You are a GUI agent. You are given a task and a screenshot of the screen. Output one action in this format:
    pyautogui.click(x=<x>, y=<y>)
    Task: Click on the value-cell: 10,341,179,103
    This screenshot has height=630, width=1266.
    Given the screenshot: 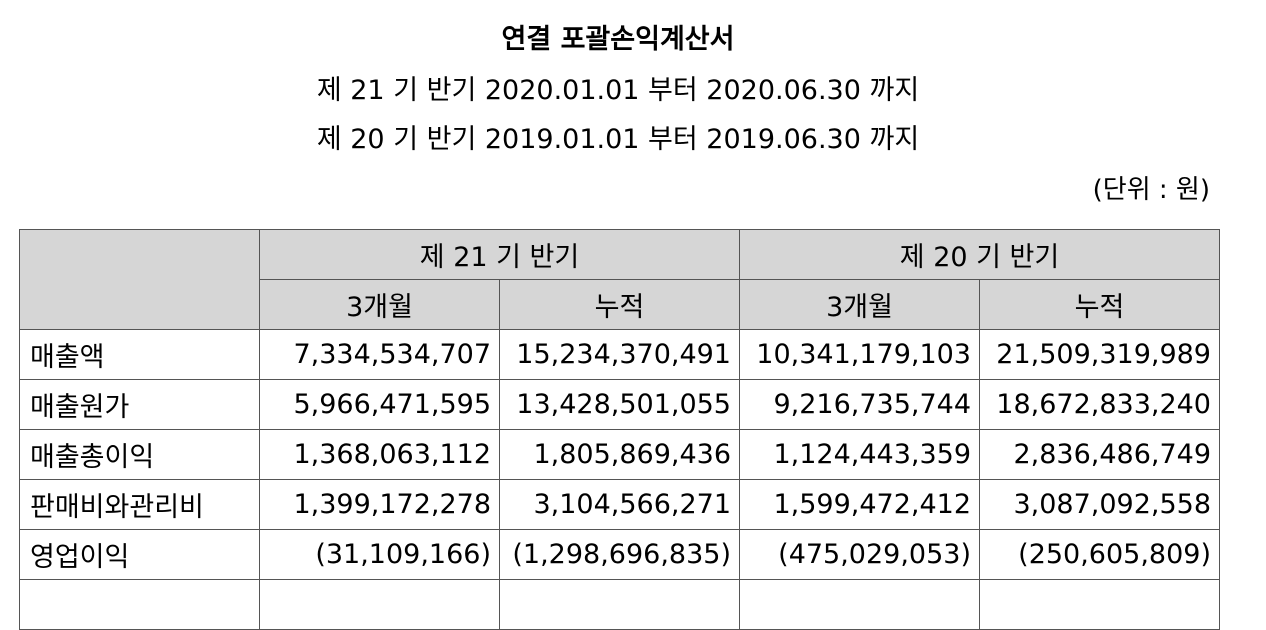 What is the action you would take?
    pyautogui.click(x=859, y=354)
    